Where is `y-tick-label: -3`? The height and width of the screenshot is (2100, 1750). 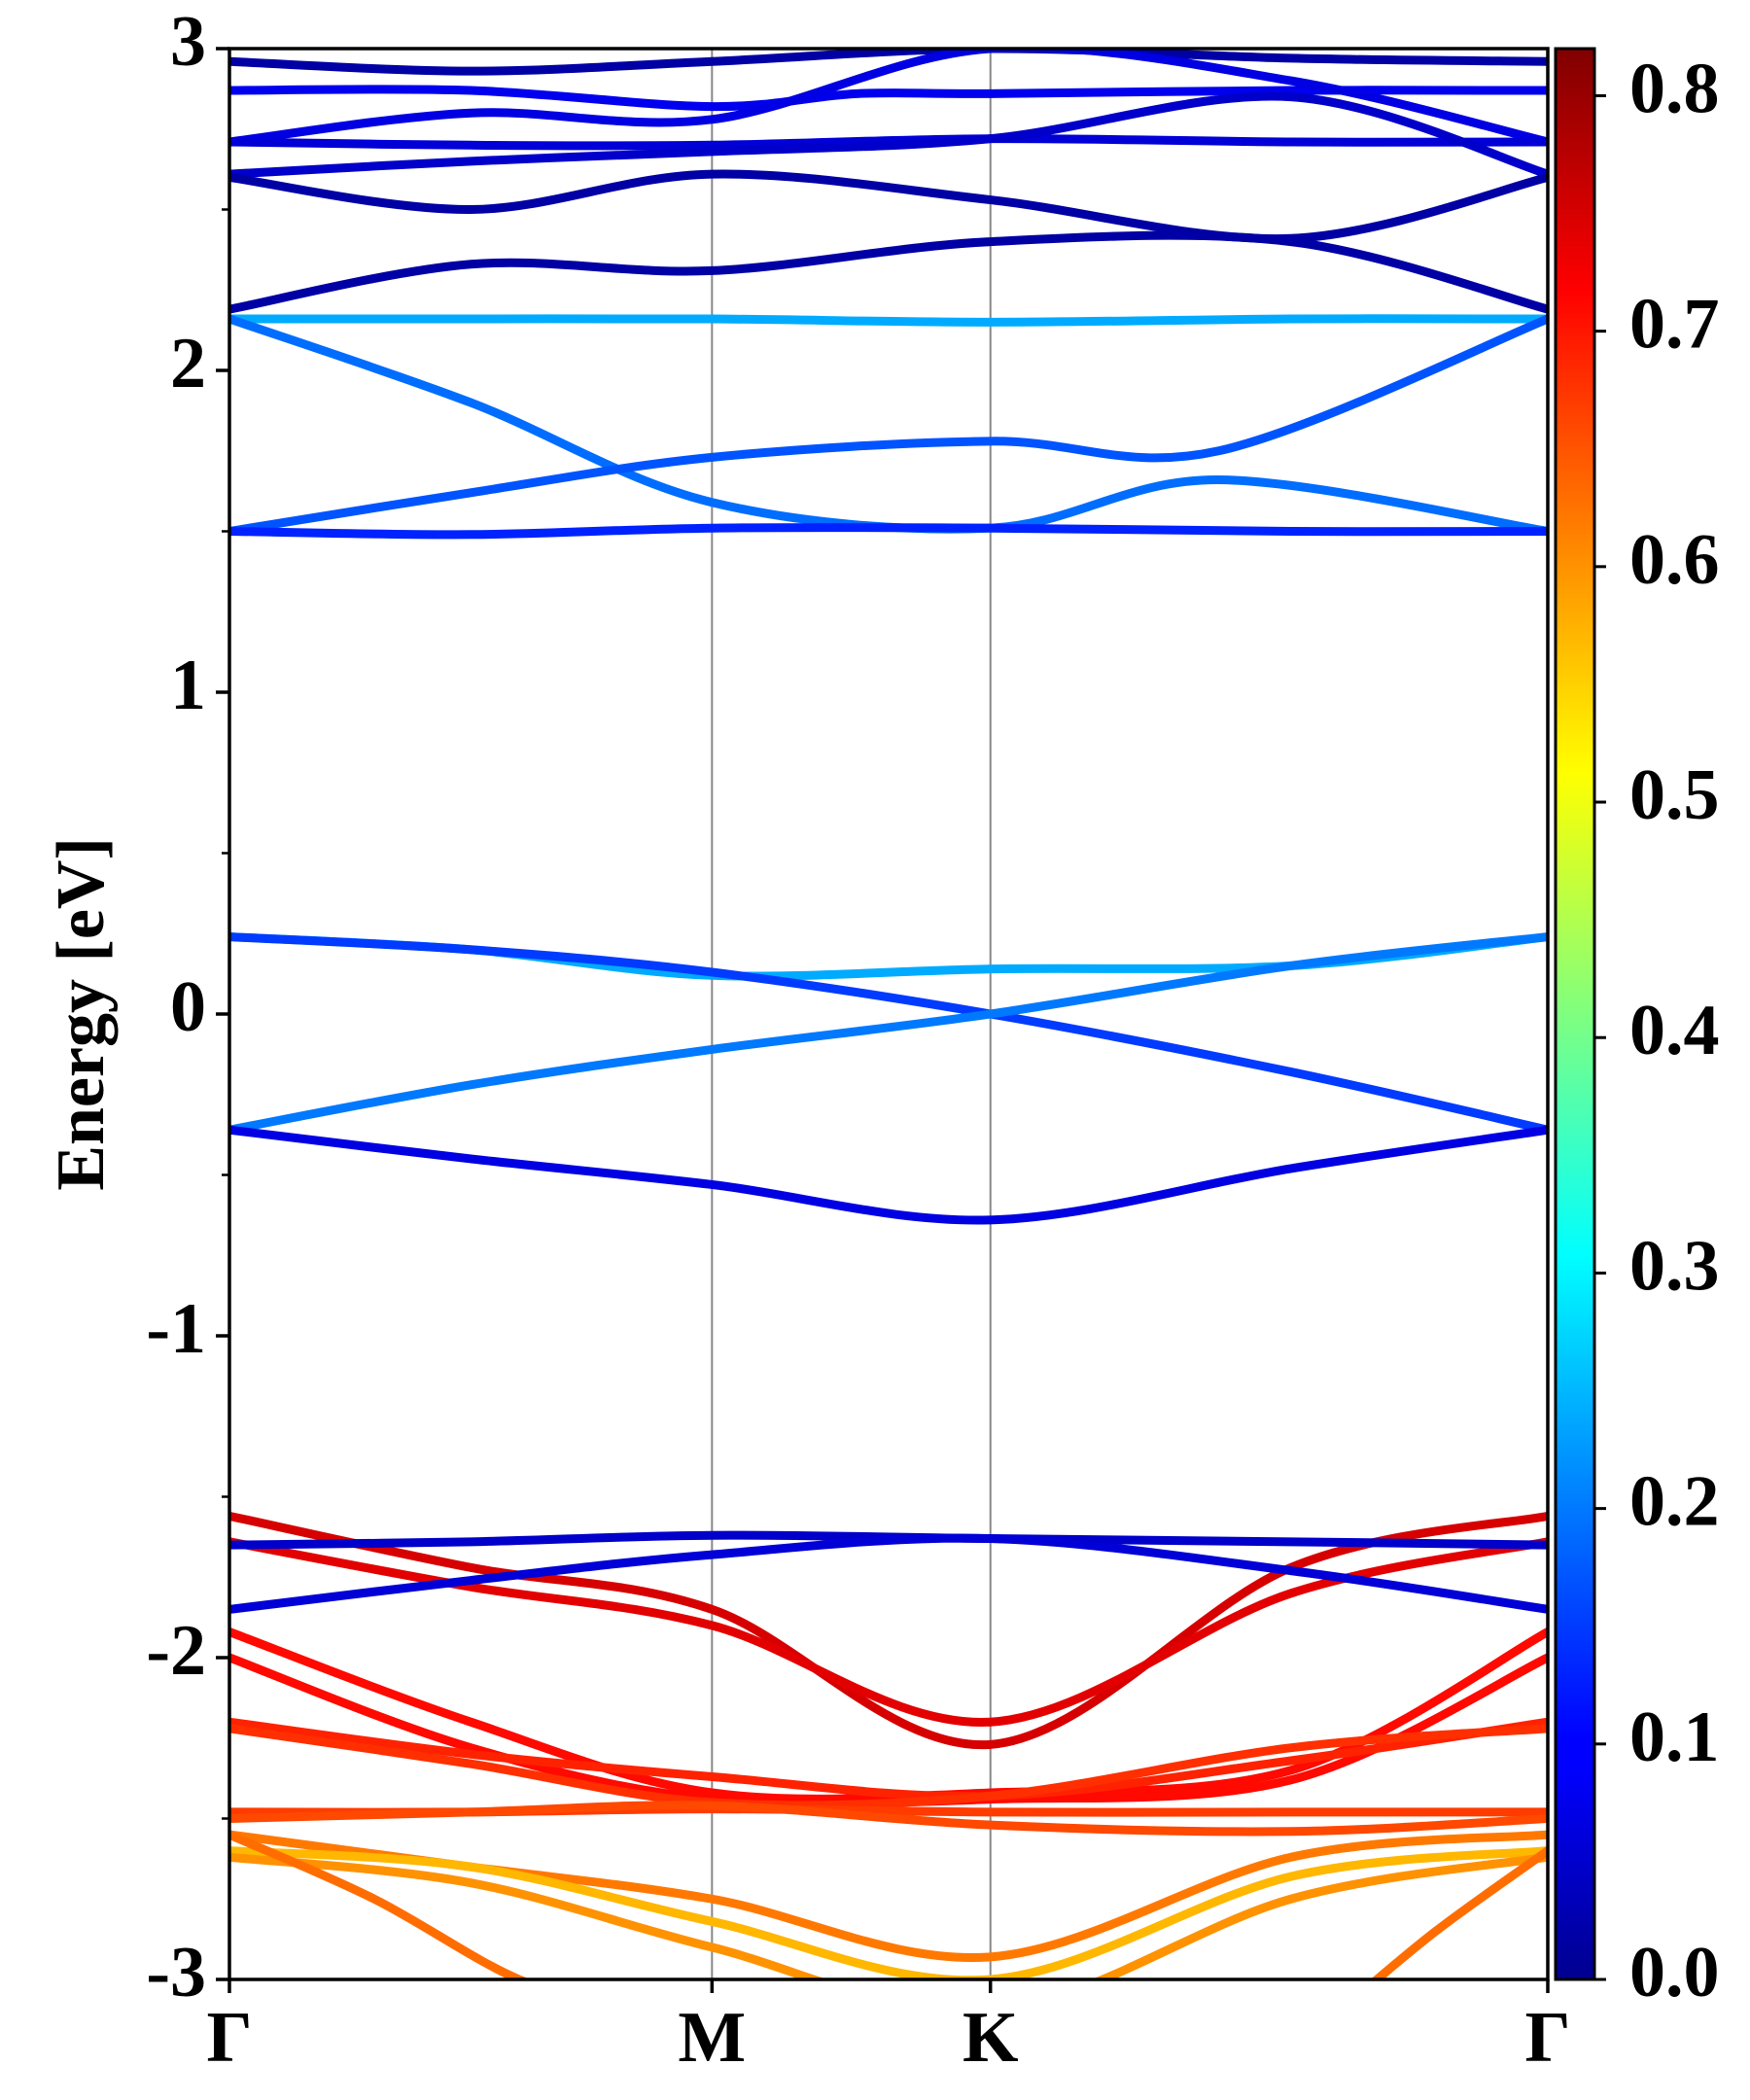 y-tick-label: -3 is located at coordinates (176, 1972).